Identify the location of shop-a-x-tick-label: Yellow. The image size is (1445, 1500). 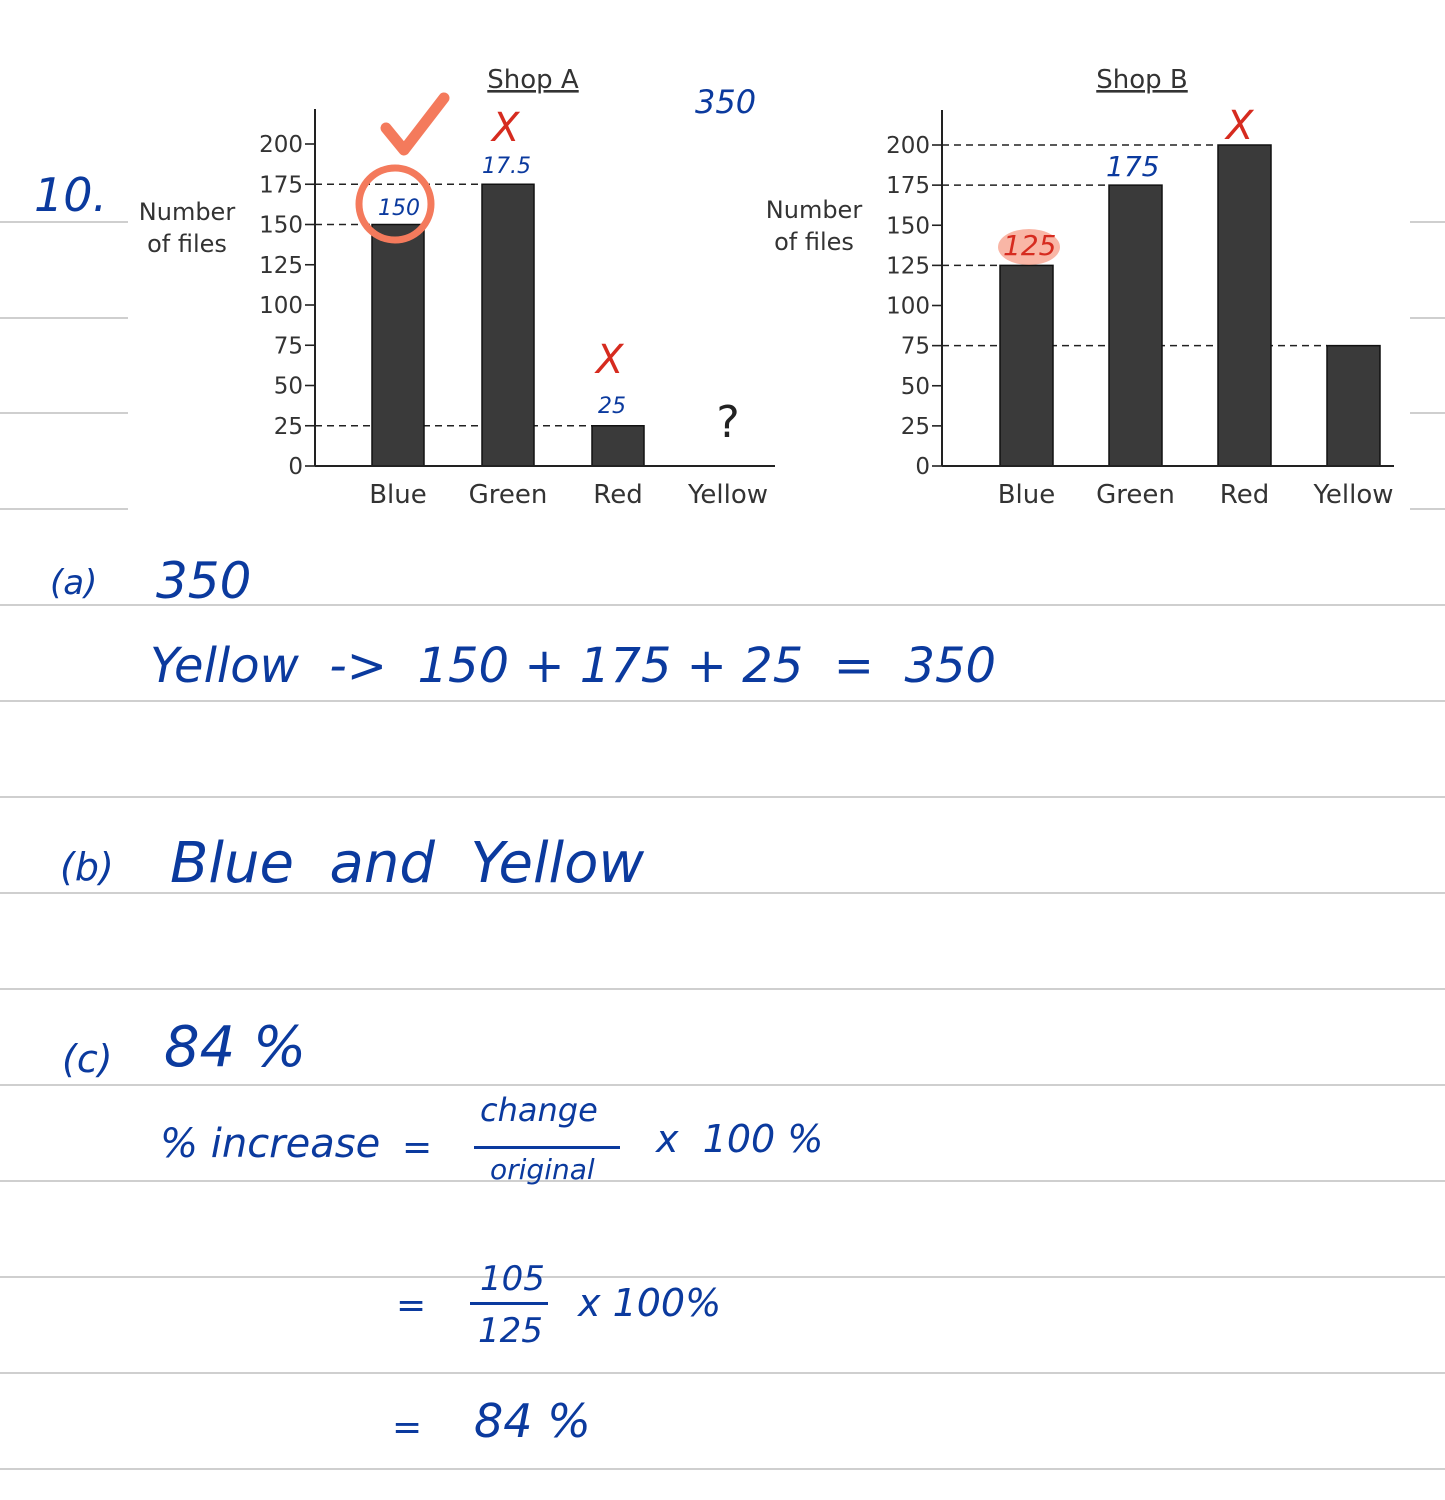
(727, 495).